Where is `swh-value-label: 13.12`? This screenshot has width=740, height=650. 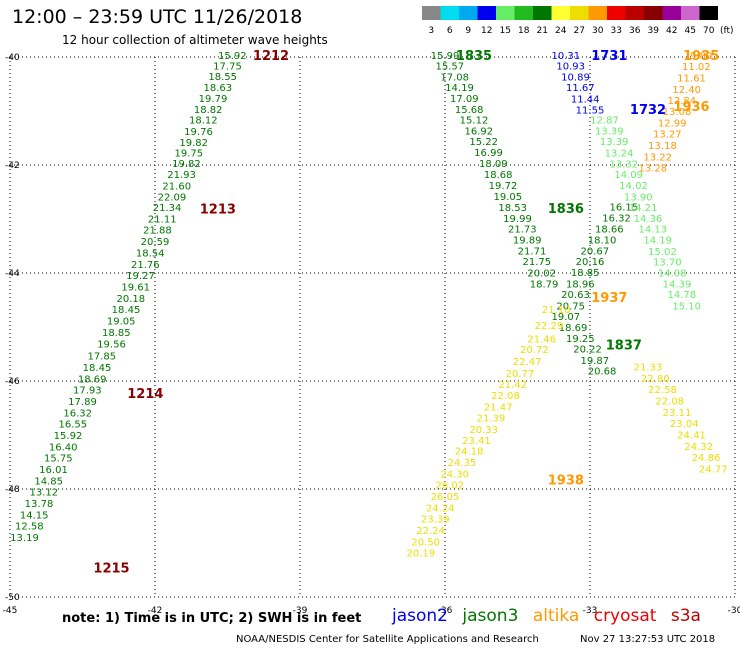
swh-value-label: 13.12 is located at coordinates (44, 493).